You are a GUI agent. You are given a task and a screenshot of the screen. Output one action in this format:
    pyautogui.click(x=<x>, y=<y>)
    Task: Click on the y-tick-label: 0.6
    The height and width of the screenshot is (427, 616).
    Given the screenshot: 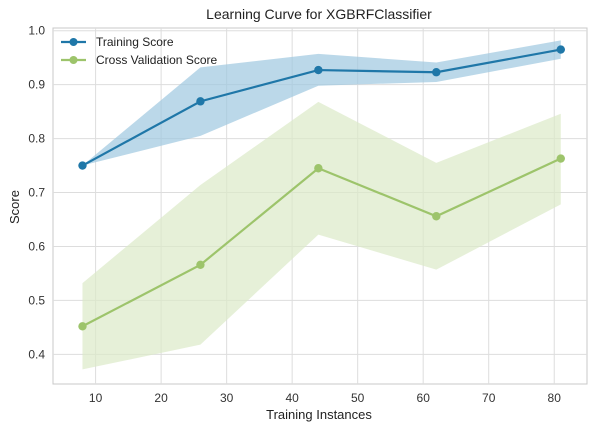 What is the action you would take?
    pyautogui.click(x=36, y=246)
    